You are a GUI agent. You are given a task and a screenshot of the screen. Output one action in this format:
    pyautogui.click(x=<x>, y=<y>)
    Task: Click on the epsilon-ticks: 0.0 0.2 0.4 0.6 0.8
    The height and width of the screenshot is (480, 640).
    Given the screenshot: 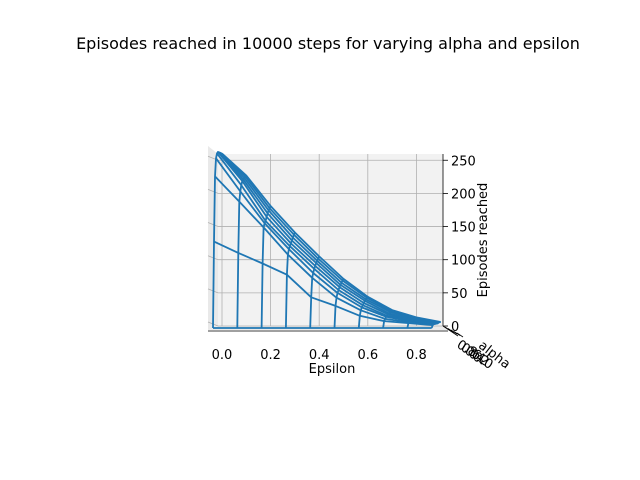 What is the action you would take?
    pyautogui.click(x=319, y=355)
    